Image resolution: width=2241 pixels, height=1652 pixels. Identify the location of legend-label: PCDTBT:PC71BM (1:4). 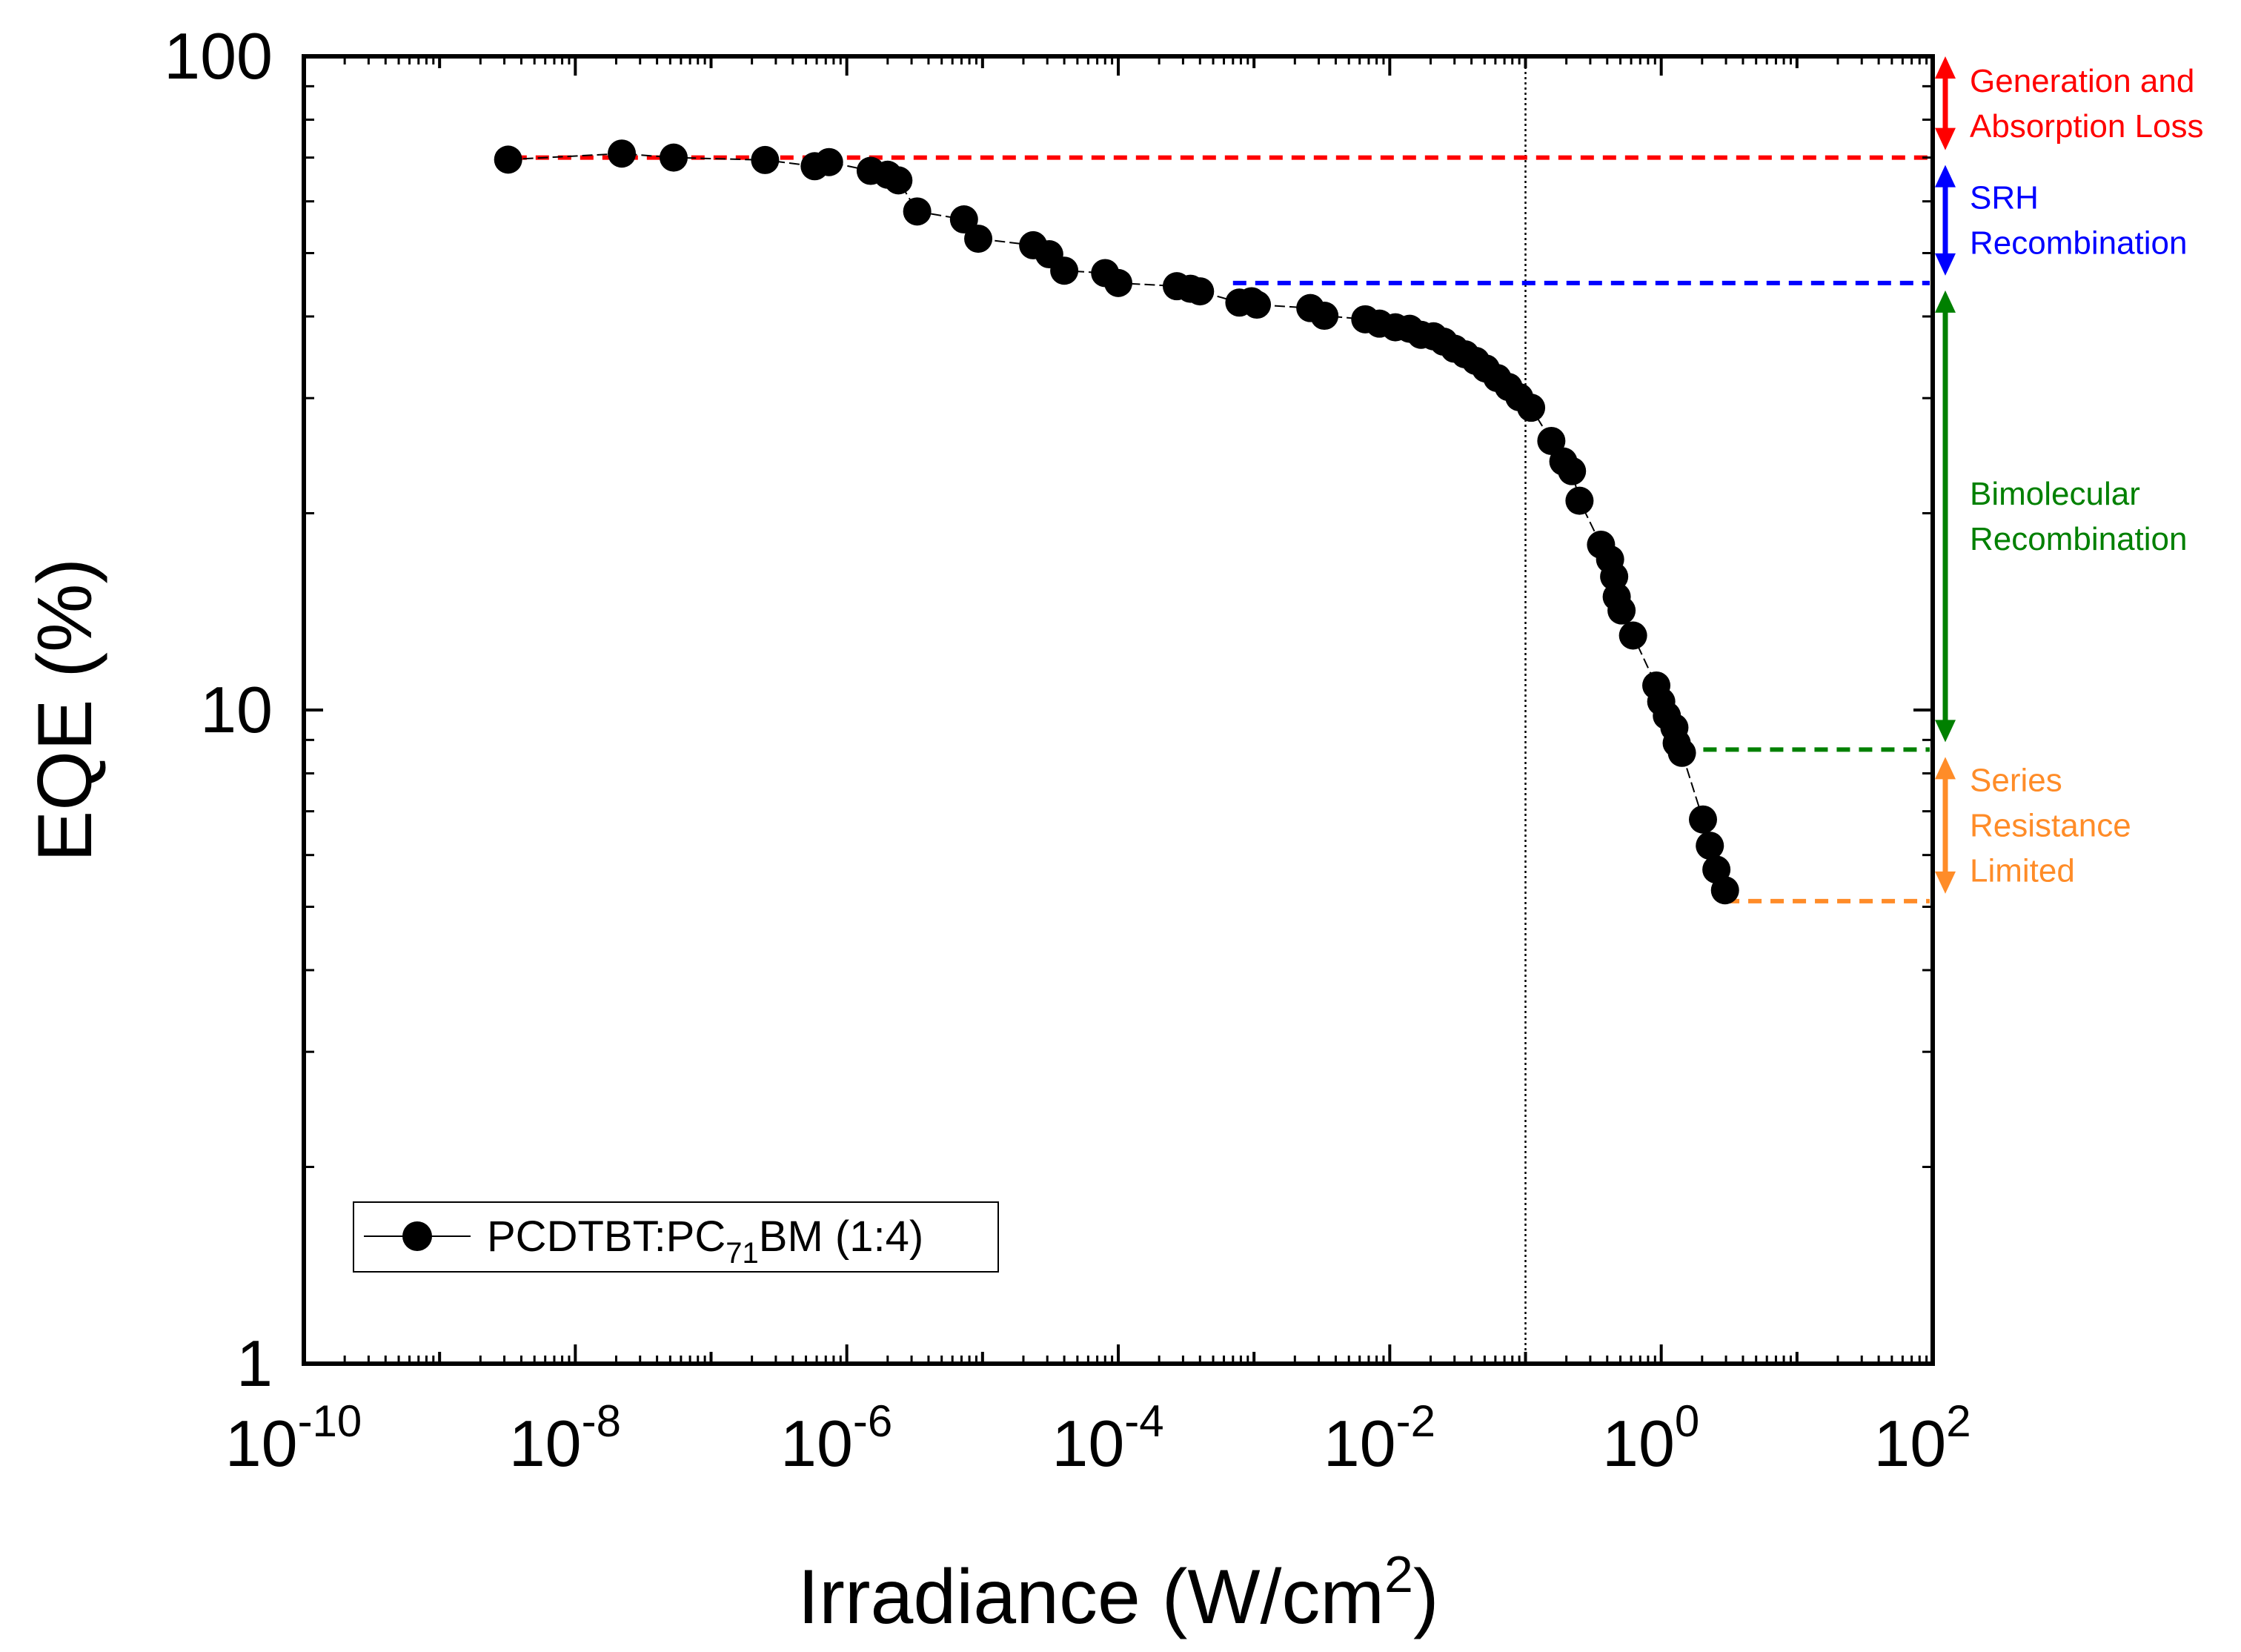
(705, 1241).